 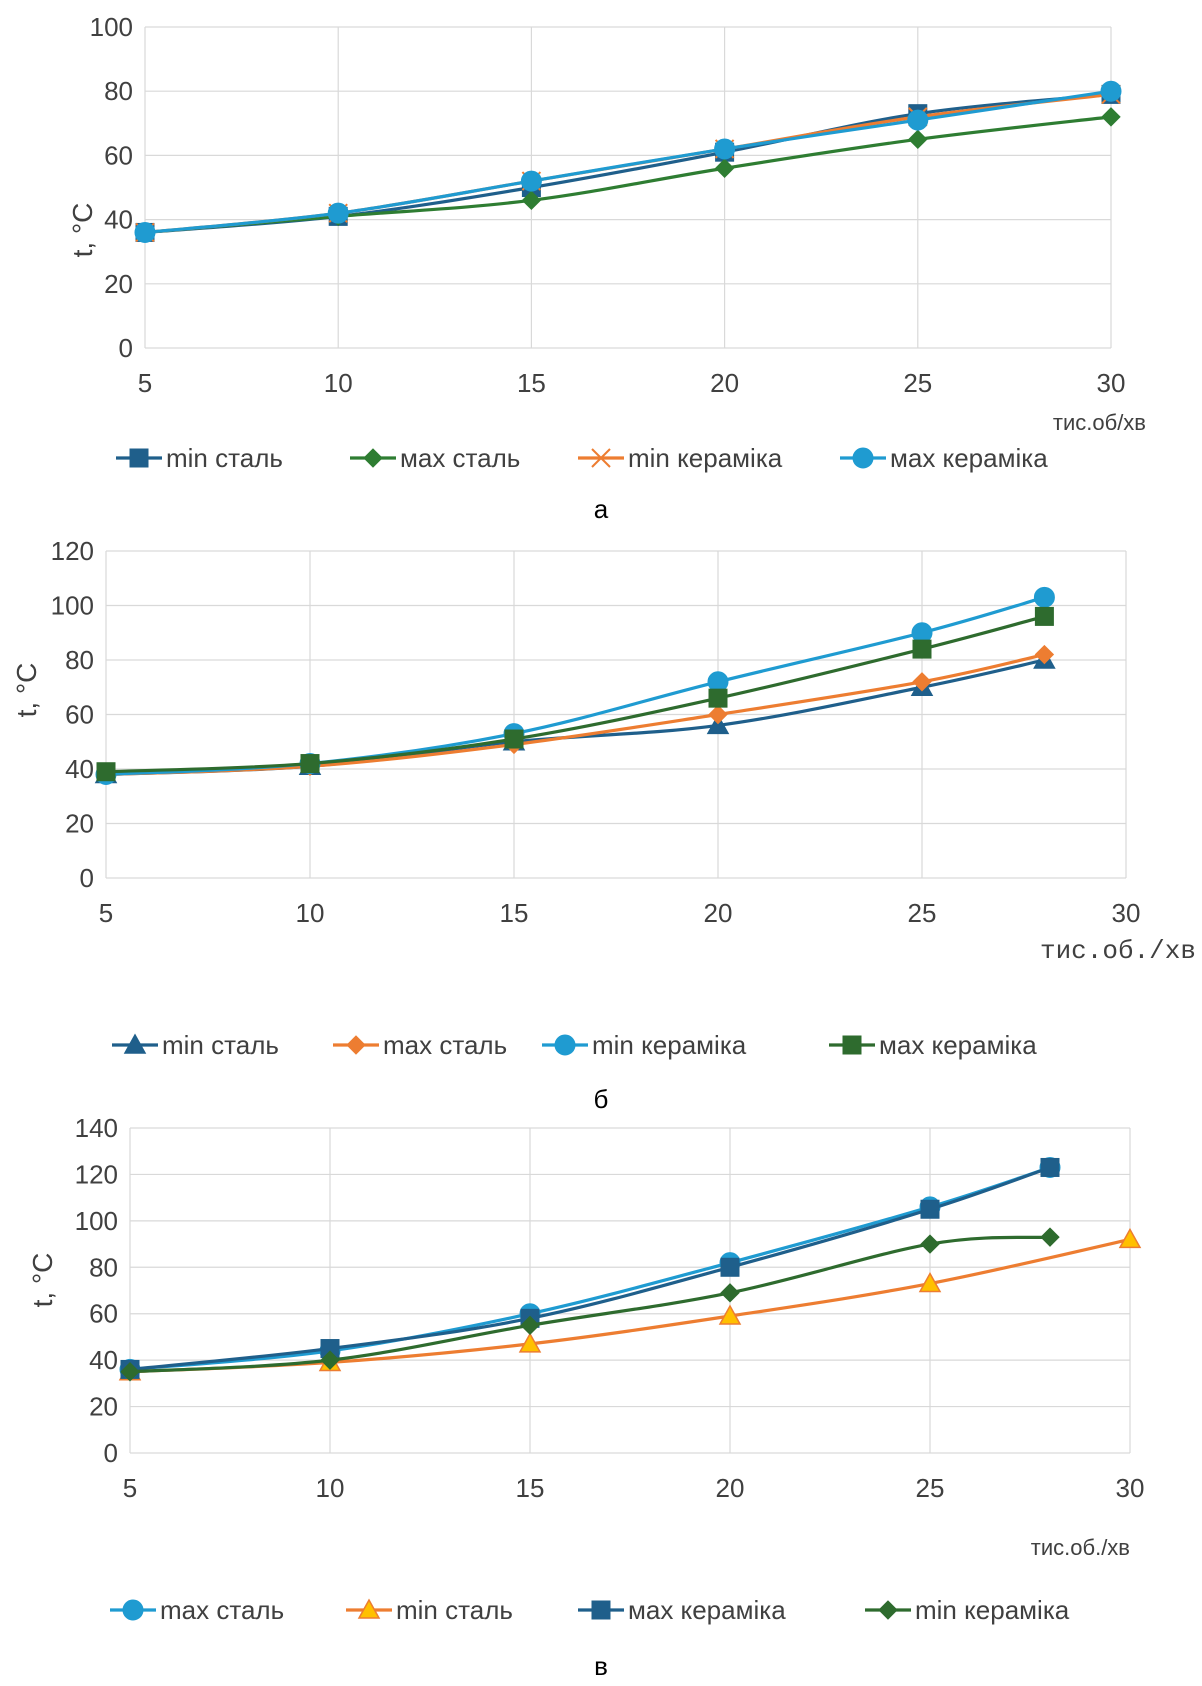 I want to click on chart-caption: в, so click(x=601, y=1666).